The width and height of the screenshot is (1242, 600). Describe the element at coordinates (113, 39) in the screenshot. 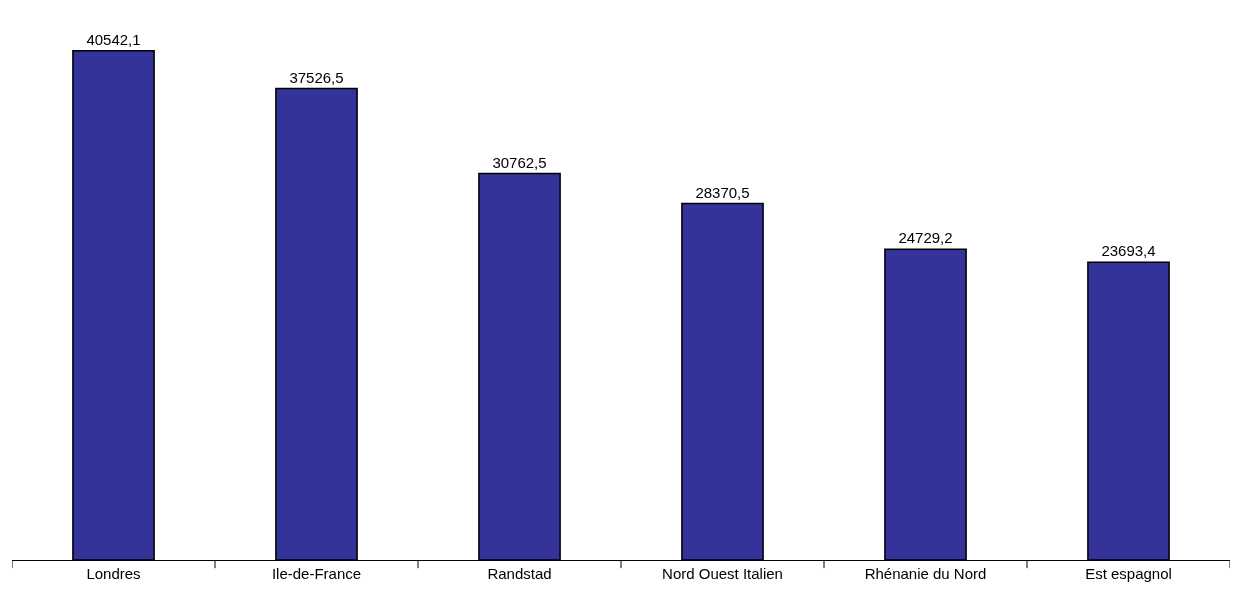

I see `data-label: 40542,1` at that location.